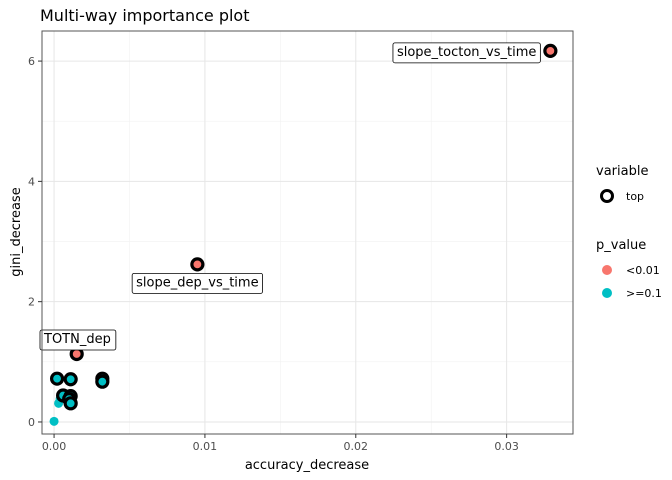  Describe the element at coordinates (205, 446) in the screenshot. I see `x-tick-label: 0.01` at that location.